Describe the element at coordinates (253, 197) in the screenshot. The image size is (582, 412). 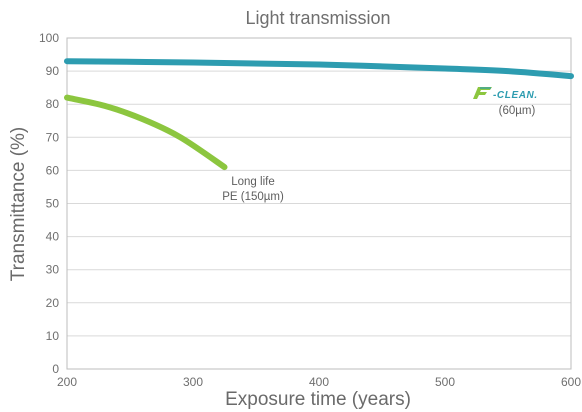
I see `pe-label-line2: PE (150µm)` at that location.